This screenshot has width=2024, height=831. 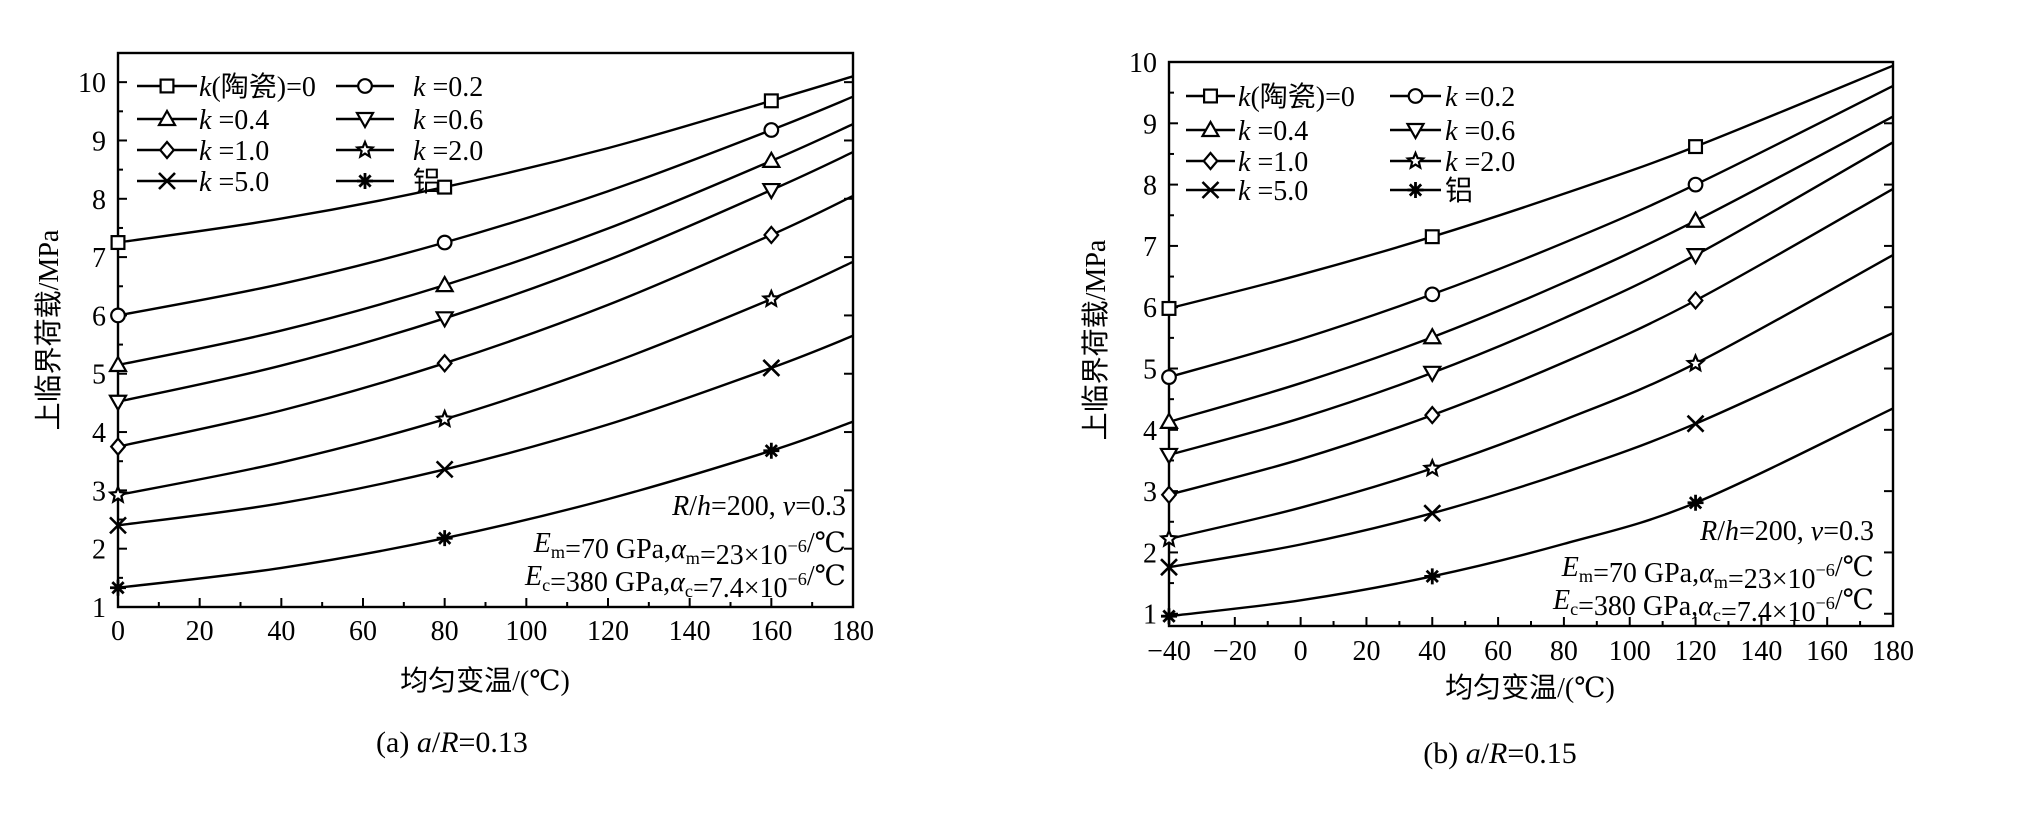 What do you see at coordinates (481, 248) in the screenshot?
I see `series-triangle-up` at bounding box center [481, 248].